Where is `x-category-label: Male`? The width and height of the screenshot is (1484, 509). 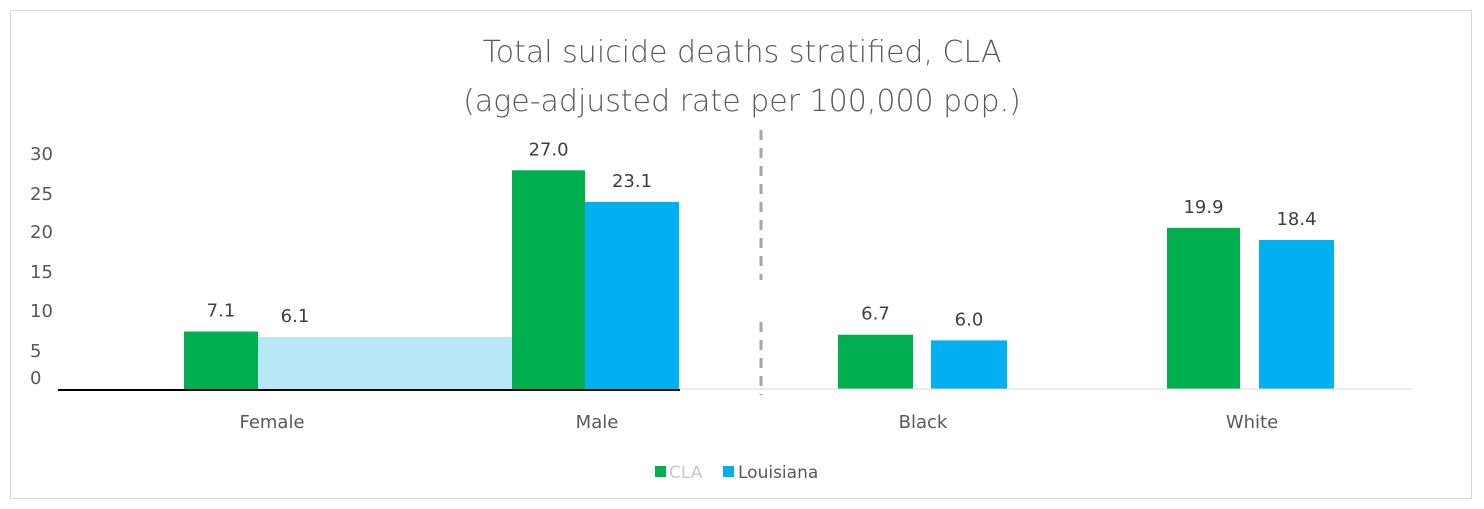
x-category-label: Male is located at coordinates (597, 422).